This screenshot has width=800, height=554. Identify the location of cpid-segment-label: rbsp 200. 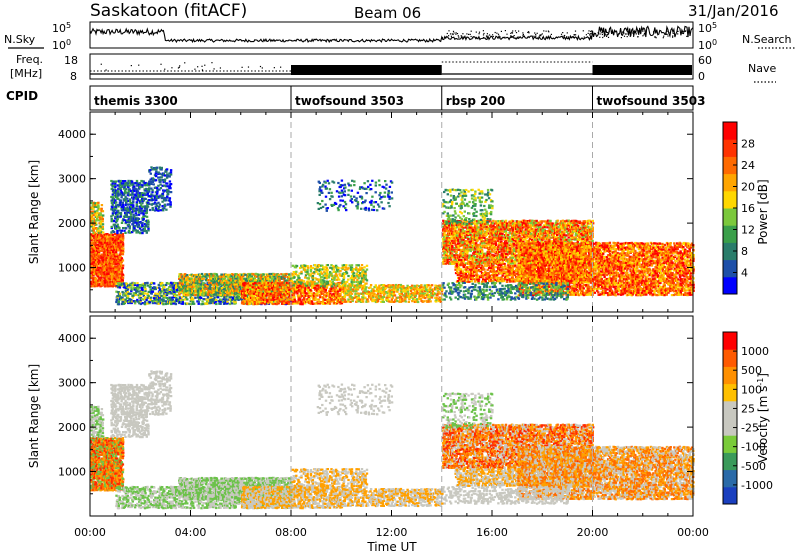
(475, 101).